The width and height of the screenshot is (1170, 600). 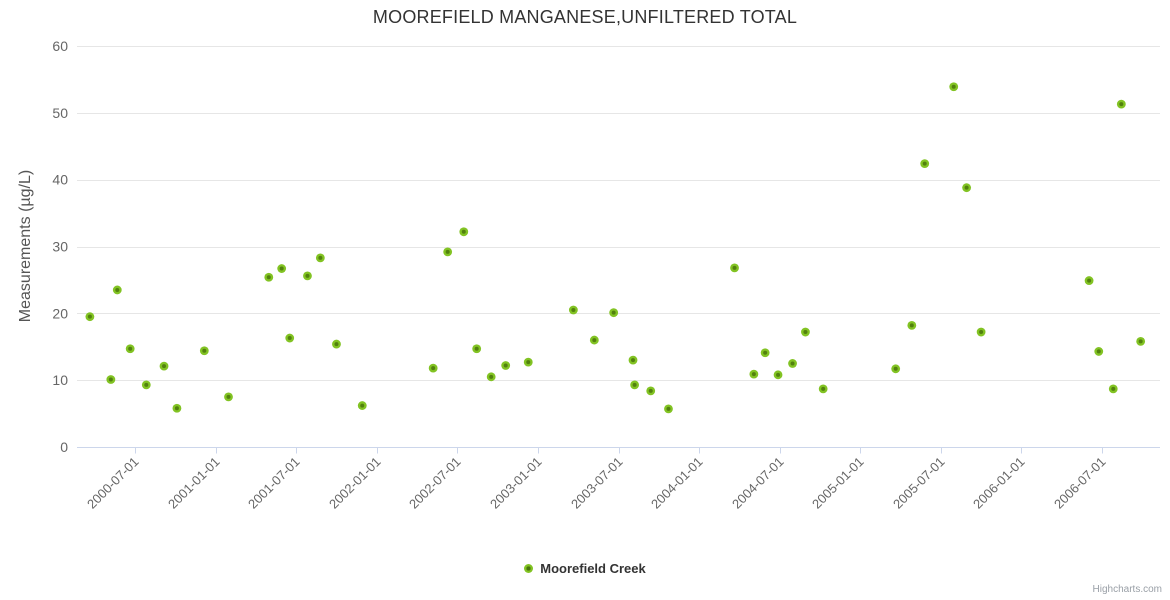 What do you see at coordinates (999, 483) in the screenshot?
I see `x-tick-label: 2006-01-01` at bounding box center [999, 483].